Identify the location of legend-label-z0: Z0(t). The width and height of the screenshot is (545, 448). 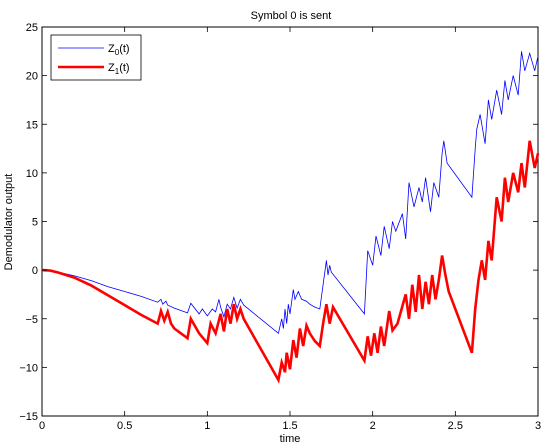
(119, 50).